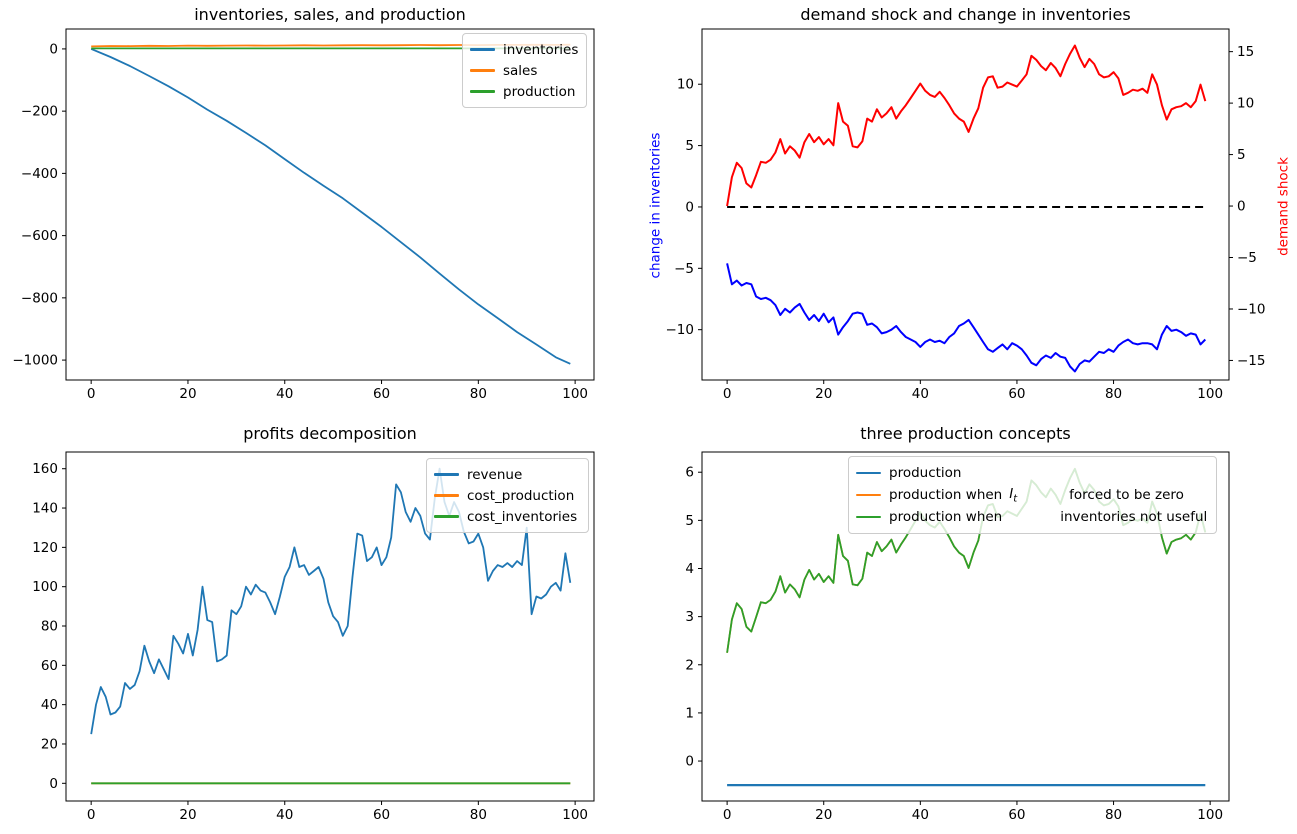  Describe the element at coordinates (45, 469) in the screenshot. I see `y-tick-label: 160` at that location.